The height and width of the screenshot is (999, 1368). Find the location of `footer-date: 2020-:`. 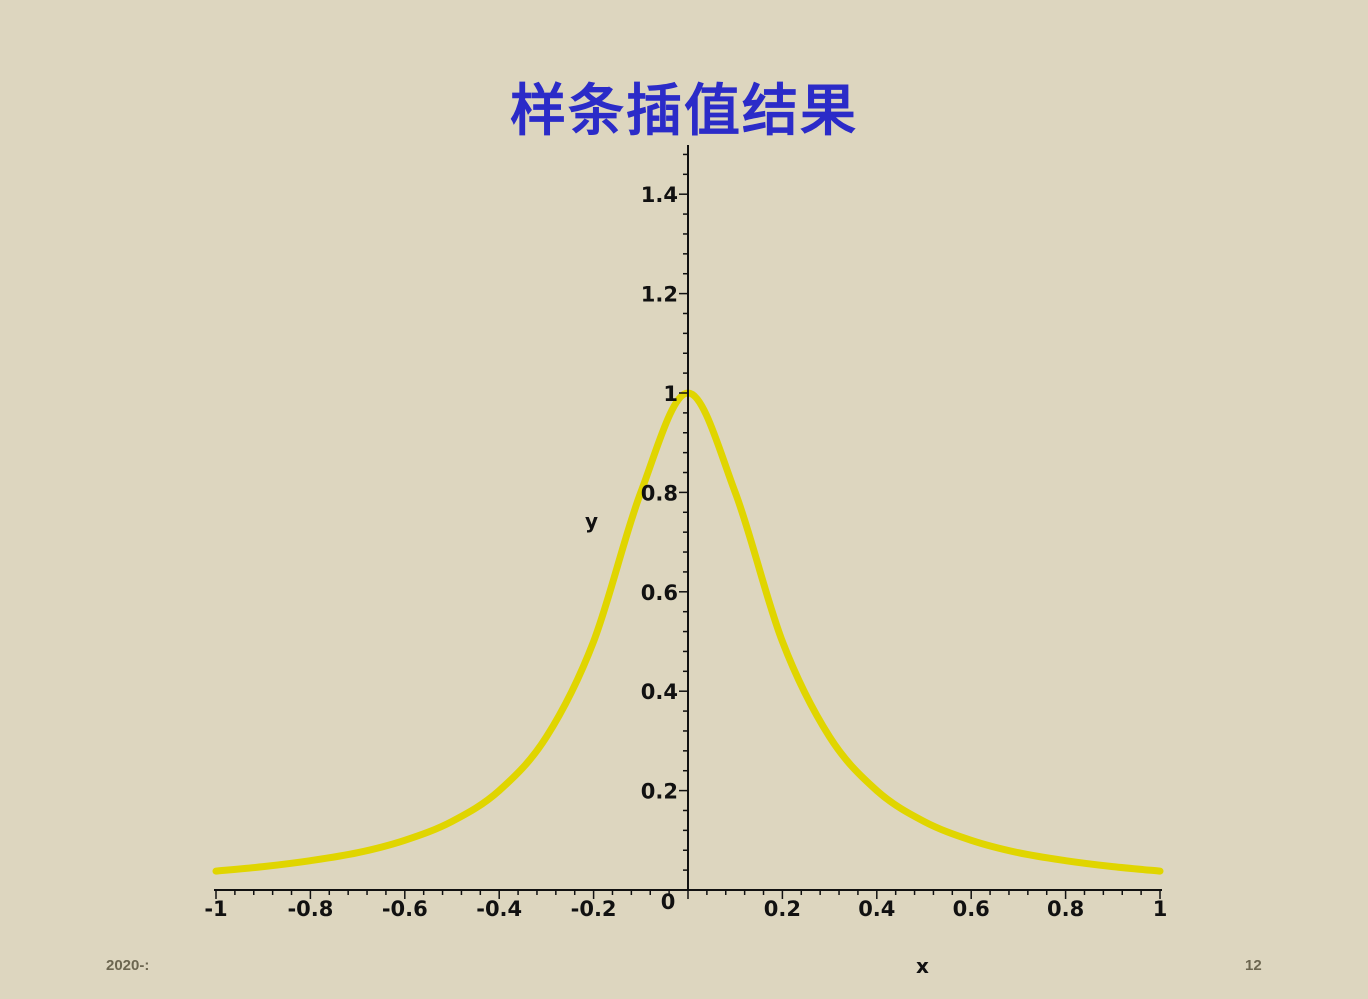

footer-date: 2020-: is located at coordinates (128, 965).